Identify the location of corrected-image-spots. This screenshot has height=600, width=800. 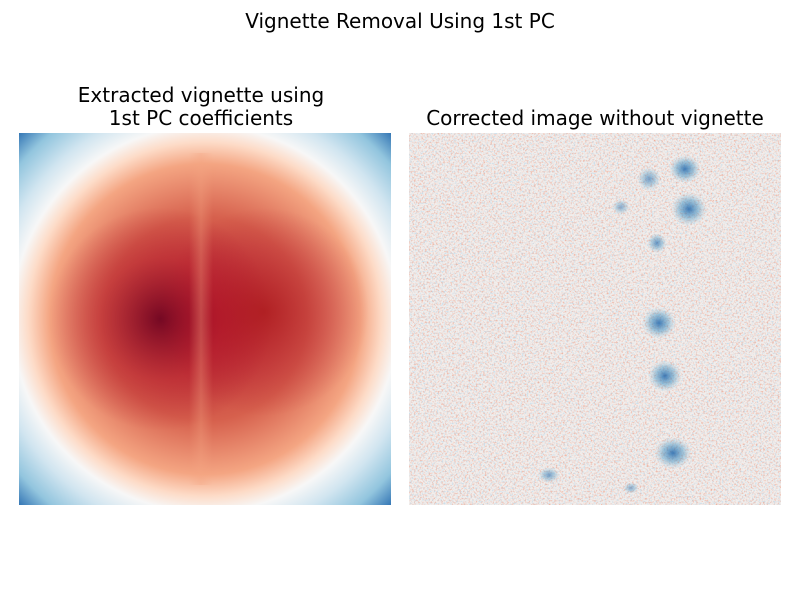
(622, 324).